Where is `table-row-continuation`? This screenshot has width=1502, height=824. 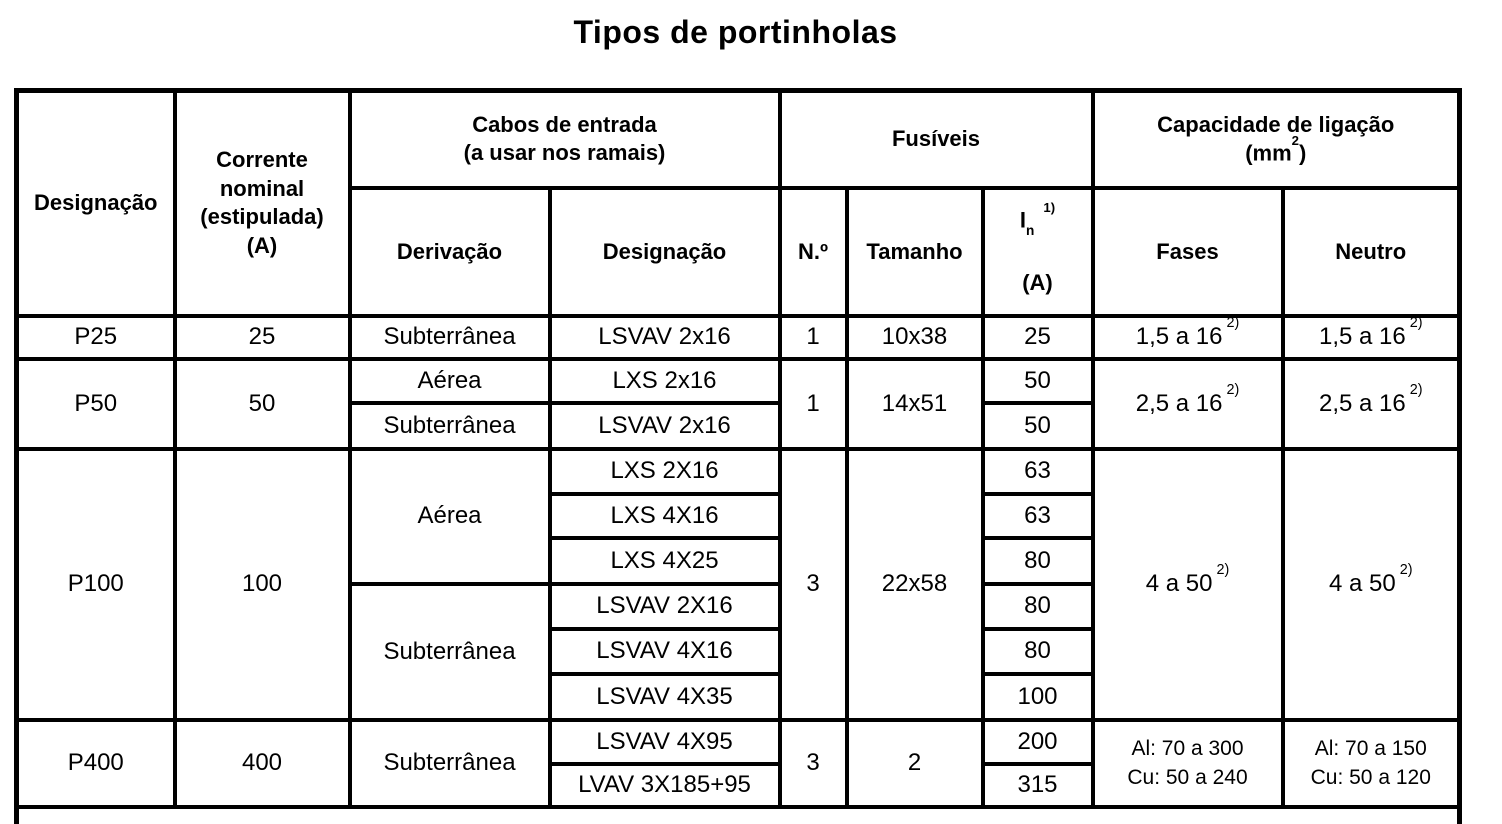 table-row-continuation is located at coordinates (738, 814).